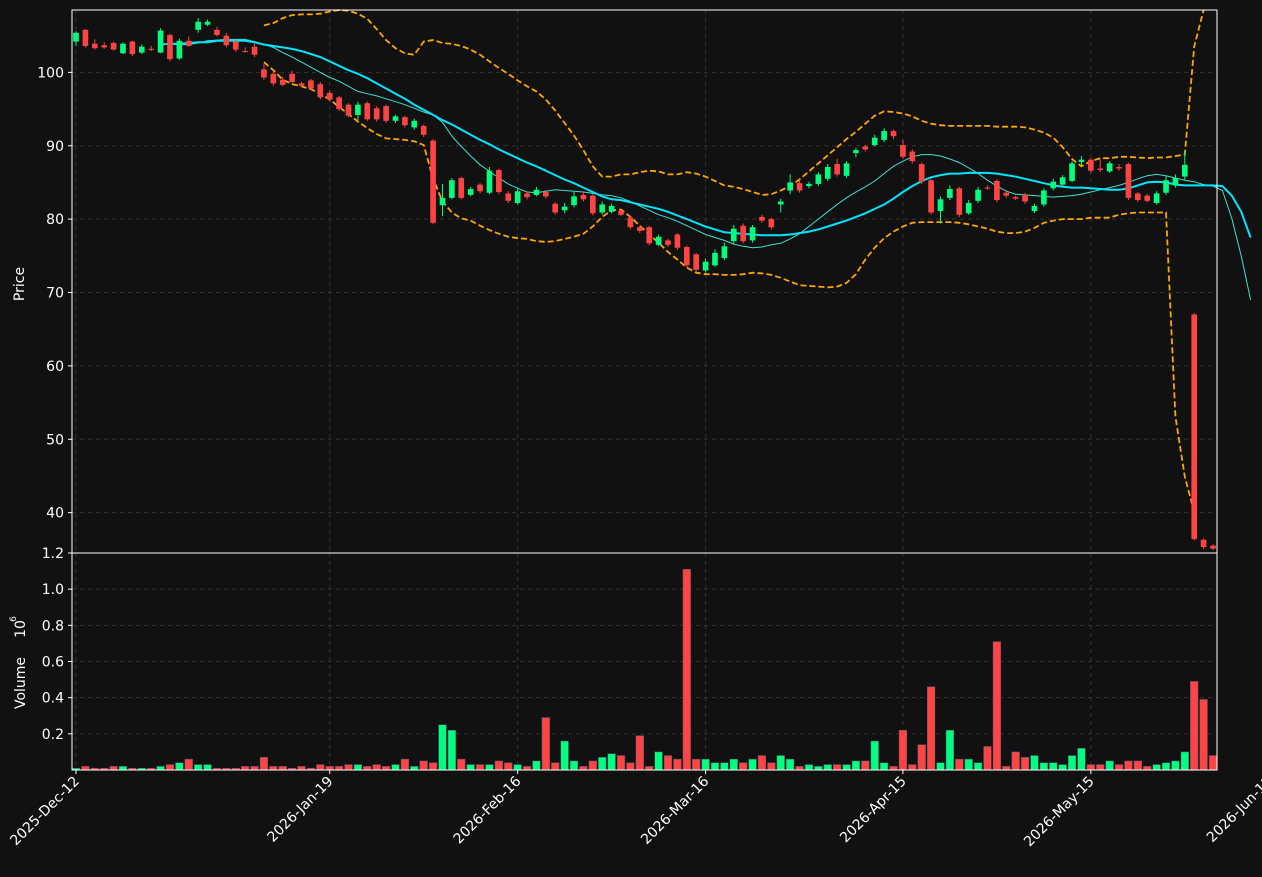 This screenshot has width=1262, height=877. What do you see at coordinates (53, 590) in the screenshot?
I see `volume-tick-label: 1.0` at bounding box center [53, 590].